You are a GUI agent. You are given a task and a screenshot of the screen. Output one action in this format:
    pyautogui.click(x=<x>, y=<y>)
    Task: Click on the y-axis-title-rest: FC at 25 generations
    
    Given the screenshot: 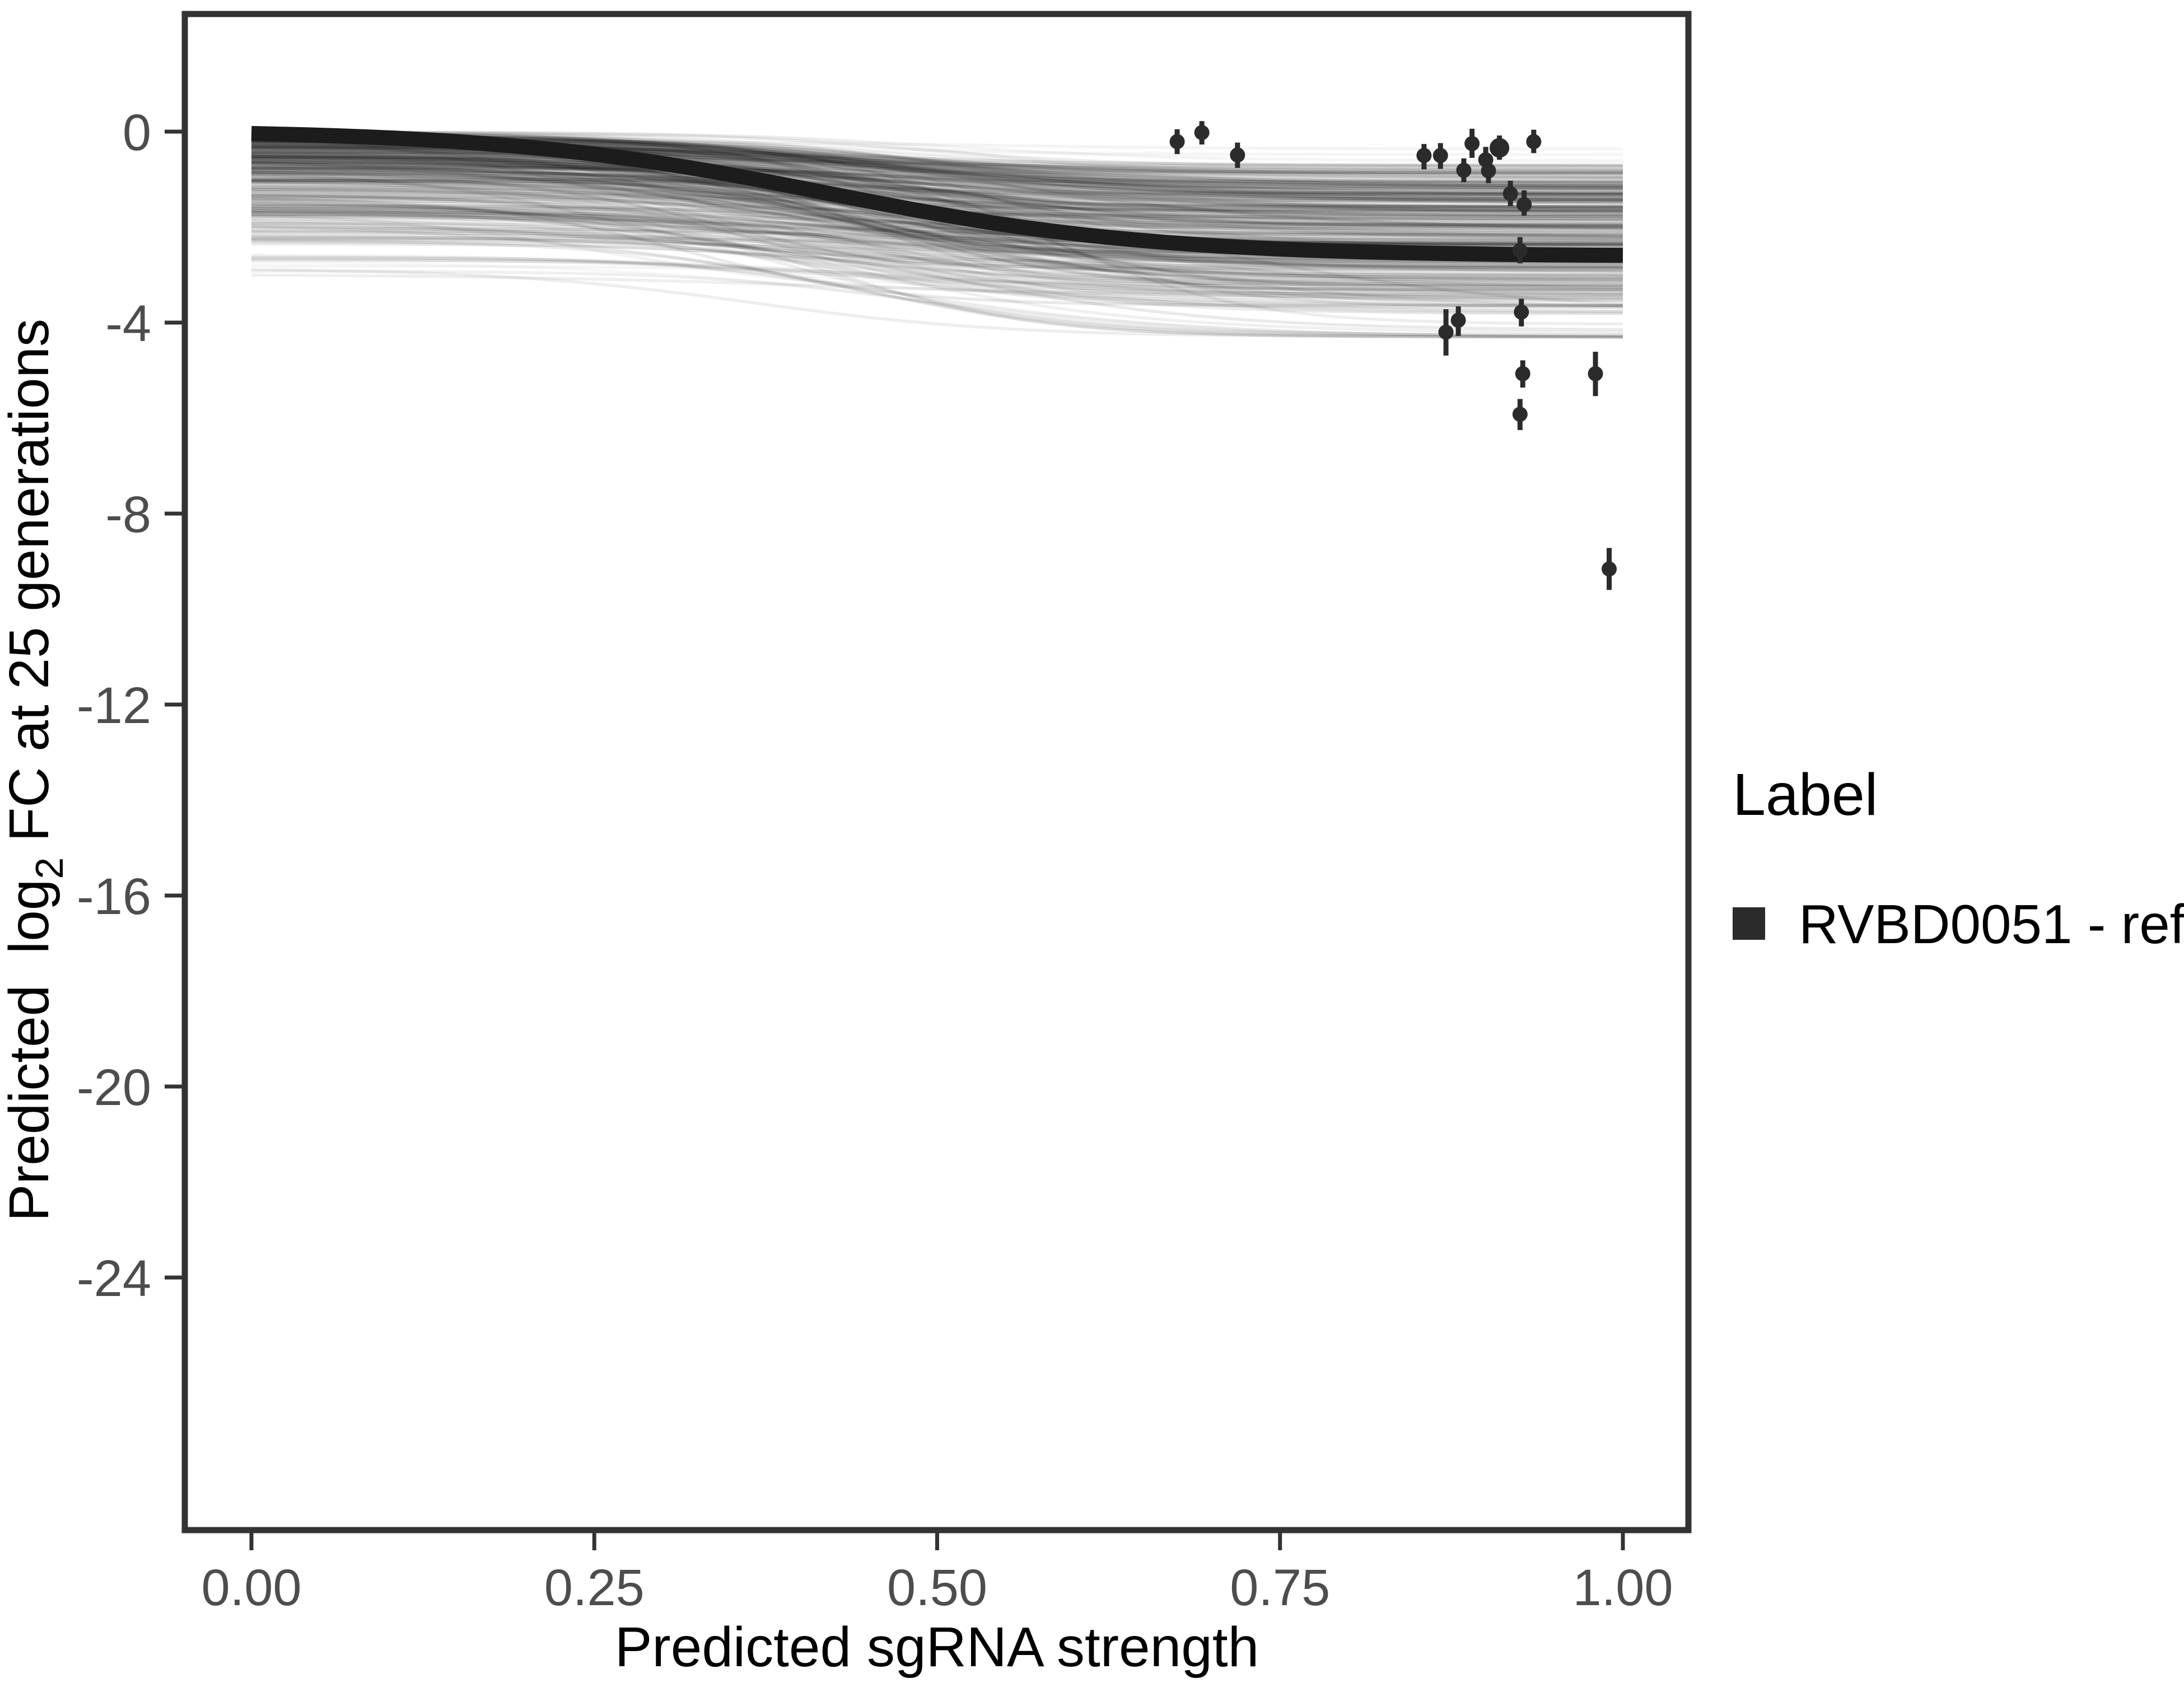 What is the action you would take?
    pyautogui.click(x=30, y=588)
    